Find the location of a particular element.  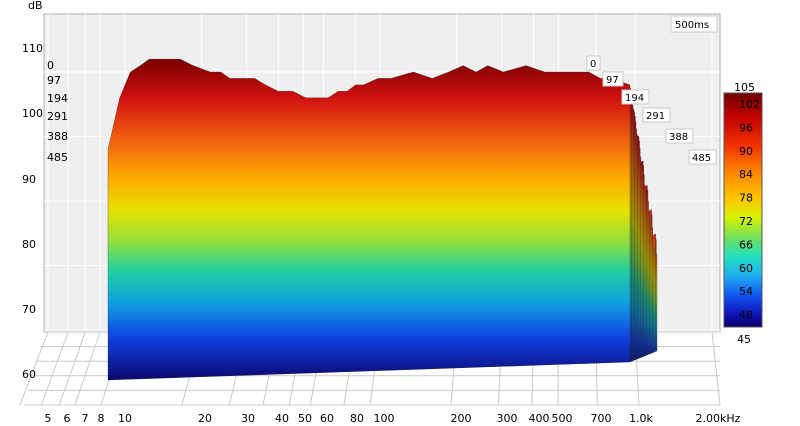

x-tick-label: 200 is located at coordinates (461, 418).